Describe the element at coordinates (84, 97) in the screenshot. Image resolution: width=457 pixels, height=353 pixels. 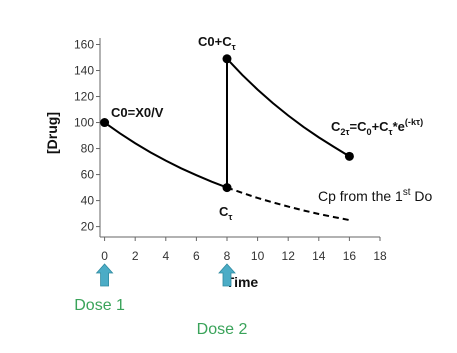
I see `y-tick-label: 120` at that location.